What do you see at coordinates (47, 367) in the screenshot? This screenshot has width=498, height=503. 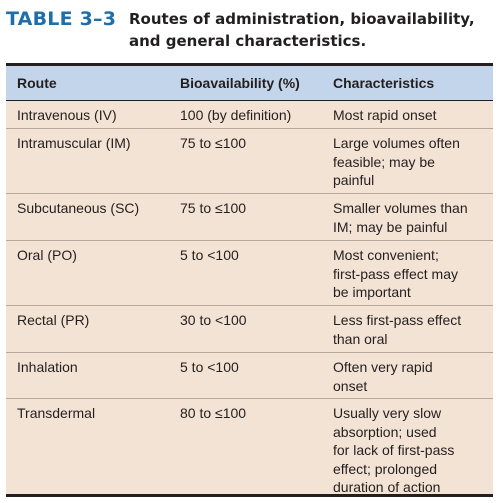 I see `cell-route: Inhalation` at bounding box center [47, 367].